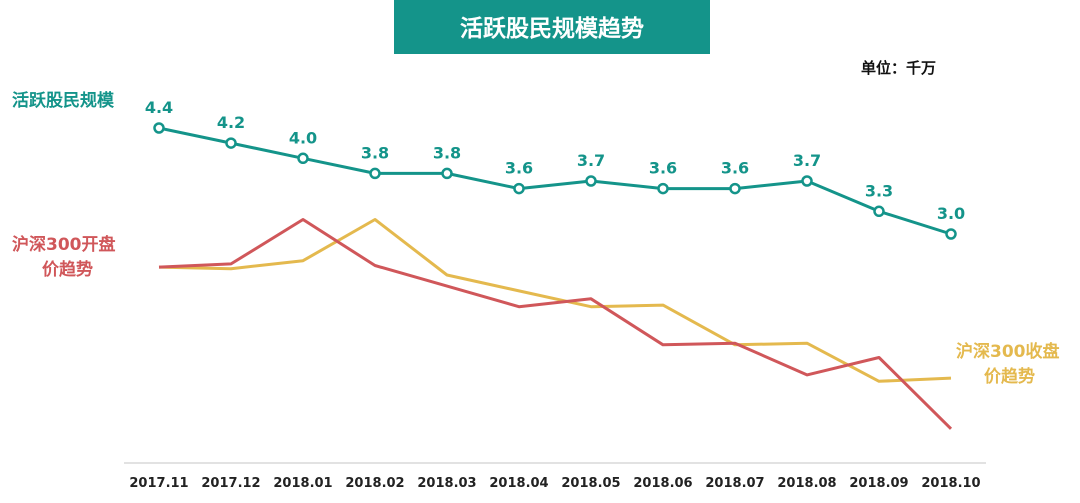 This screenshot has width=1080, height=503. I want to click on x-tick-label: 2018.05, so click(590, 483).